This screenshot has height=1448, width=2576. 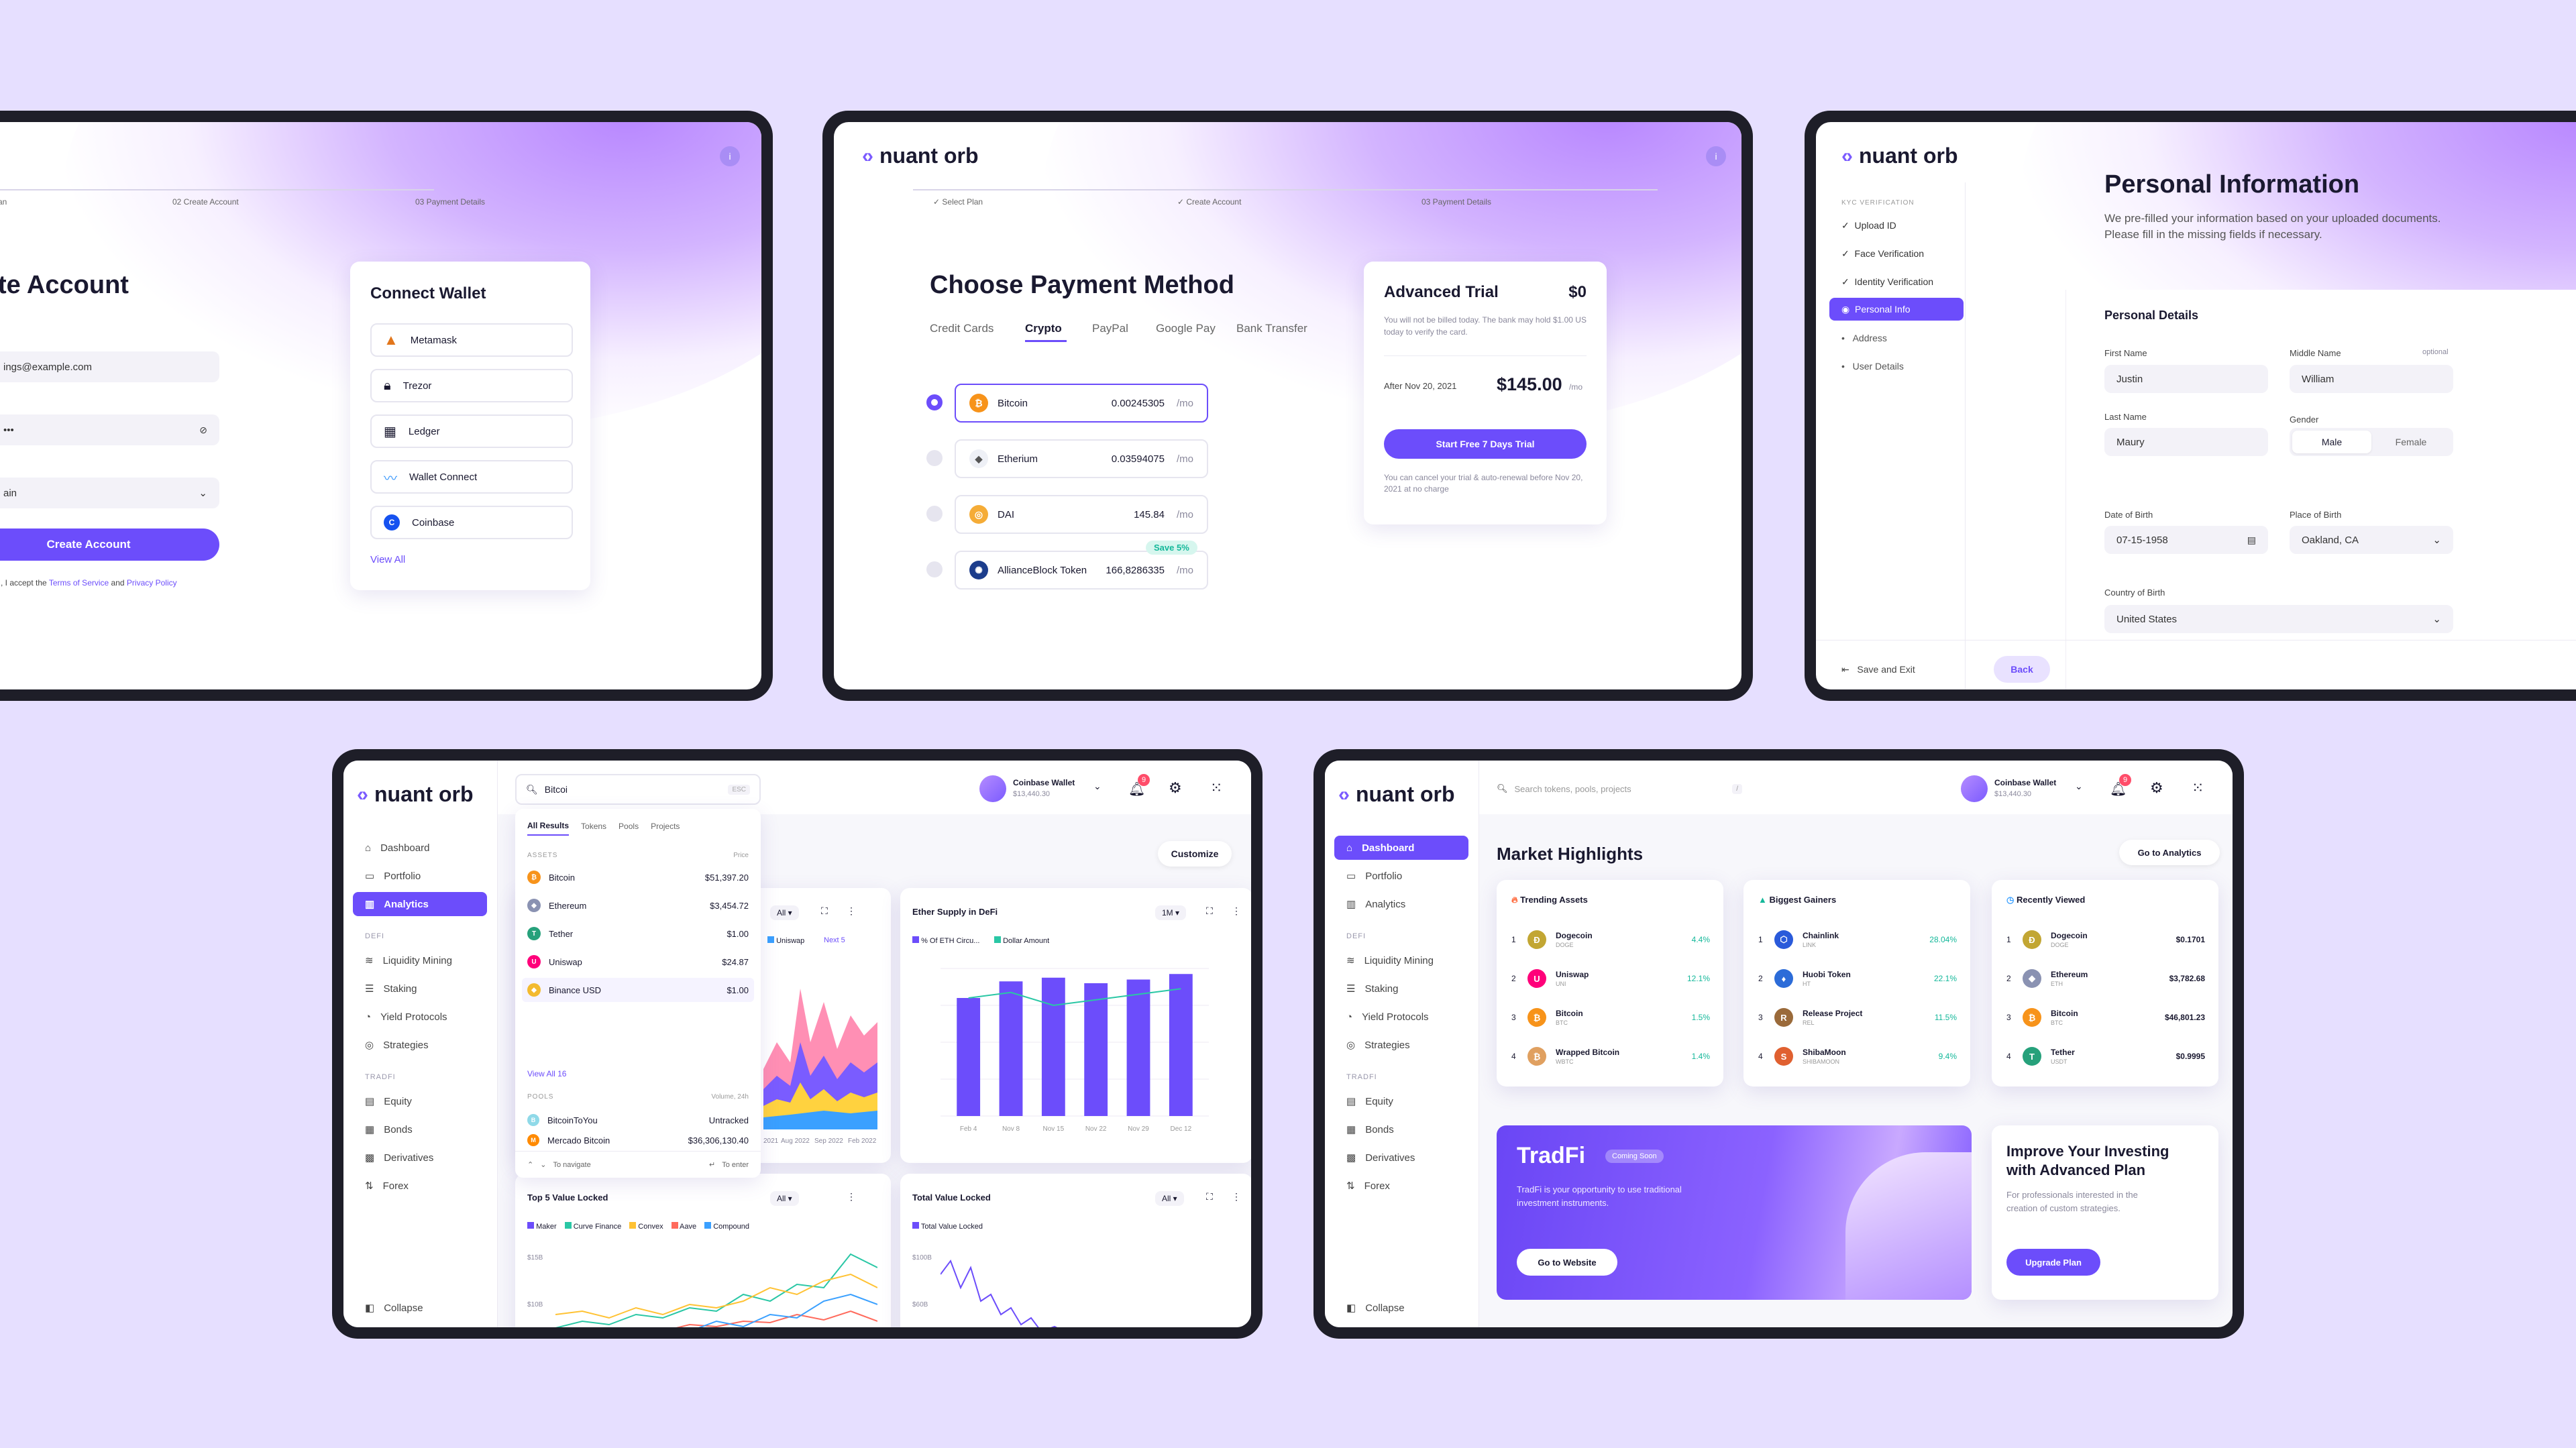 I want to click on asset-row: 1 Ð Dogecoin DOGE 4.4%, so click(x=1610, y=940).